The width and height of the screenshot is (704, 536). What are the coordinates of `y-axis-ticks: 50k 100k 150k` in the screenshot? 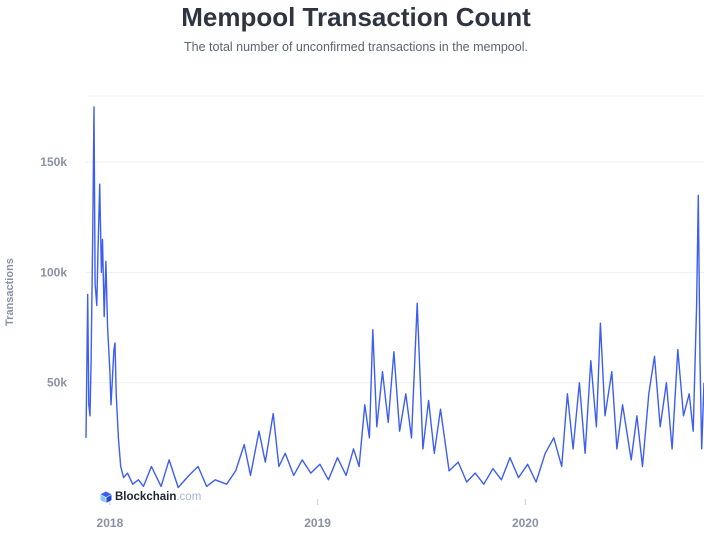 It's located at (53, 272).